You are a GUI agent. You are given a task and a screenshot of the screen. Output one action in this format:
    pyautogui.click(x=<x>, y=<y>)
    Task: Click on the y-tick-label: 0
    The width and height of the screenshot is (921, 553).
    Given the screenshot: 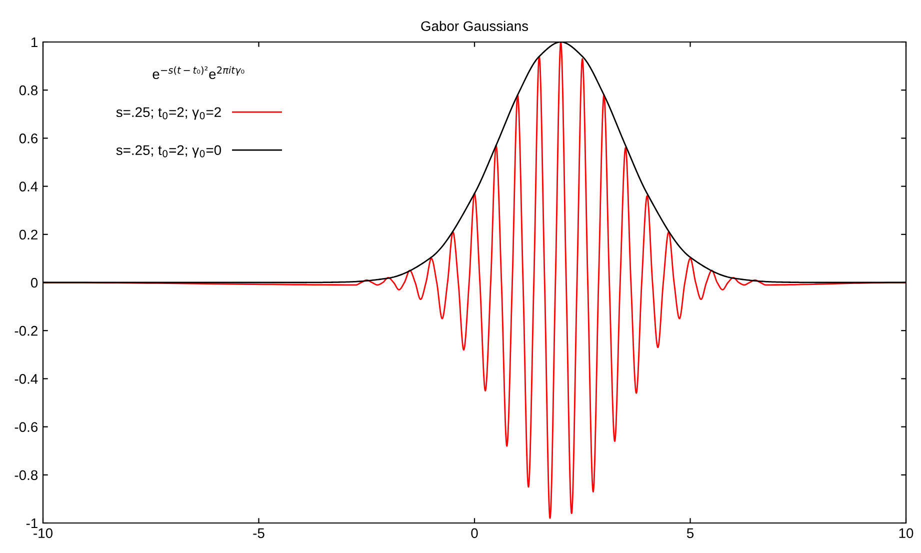 What is the action you would take?
    pyautogui.click(x=34, y=283)
    